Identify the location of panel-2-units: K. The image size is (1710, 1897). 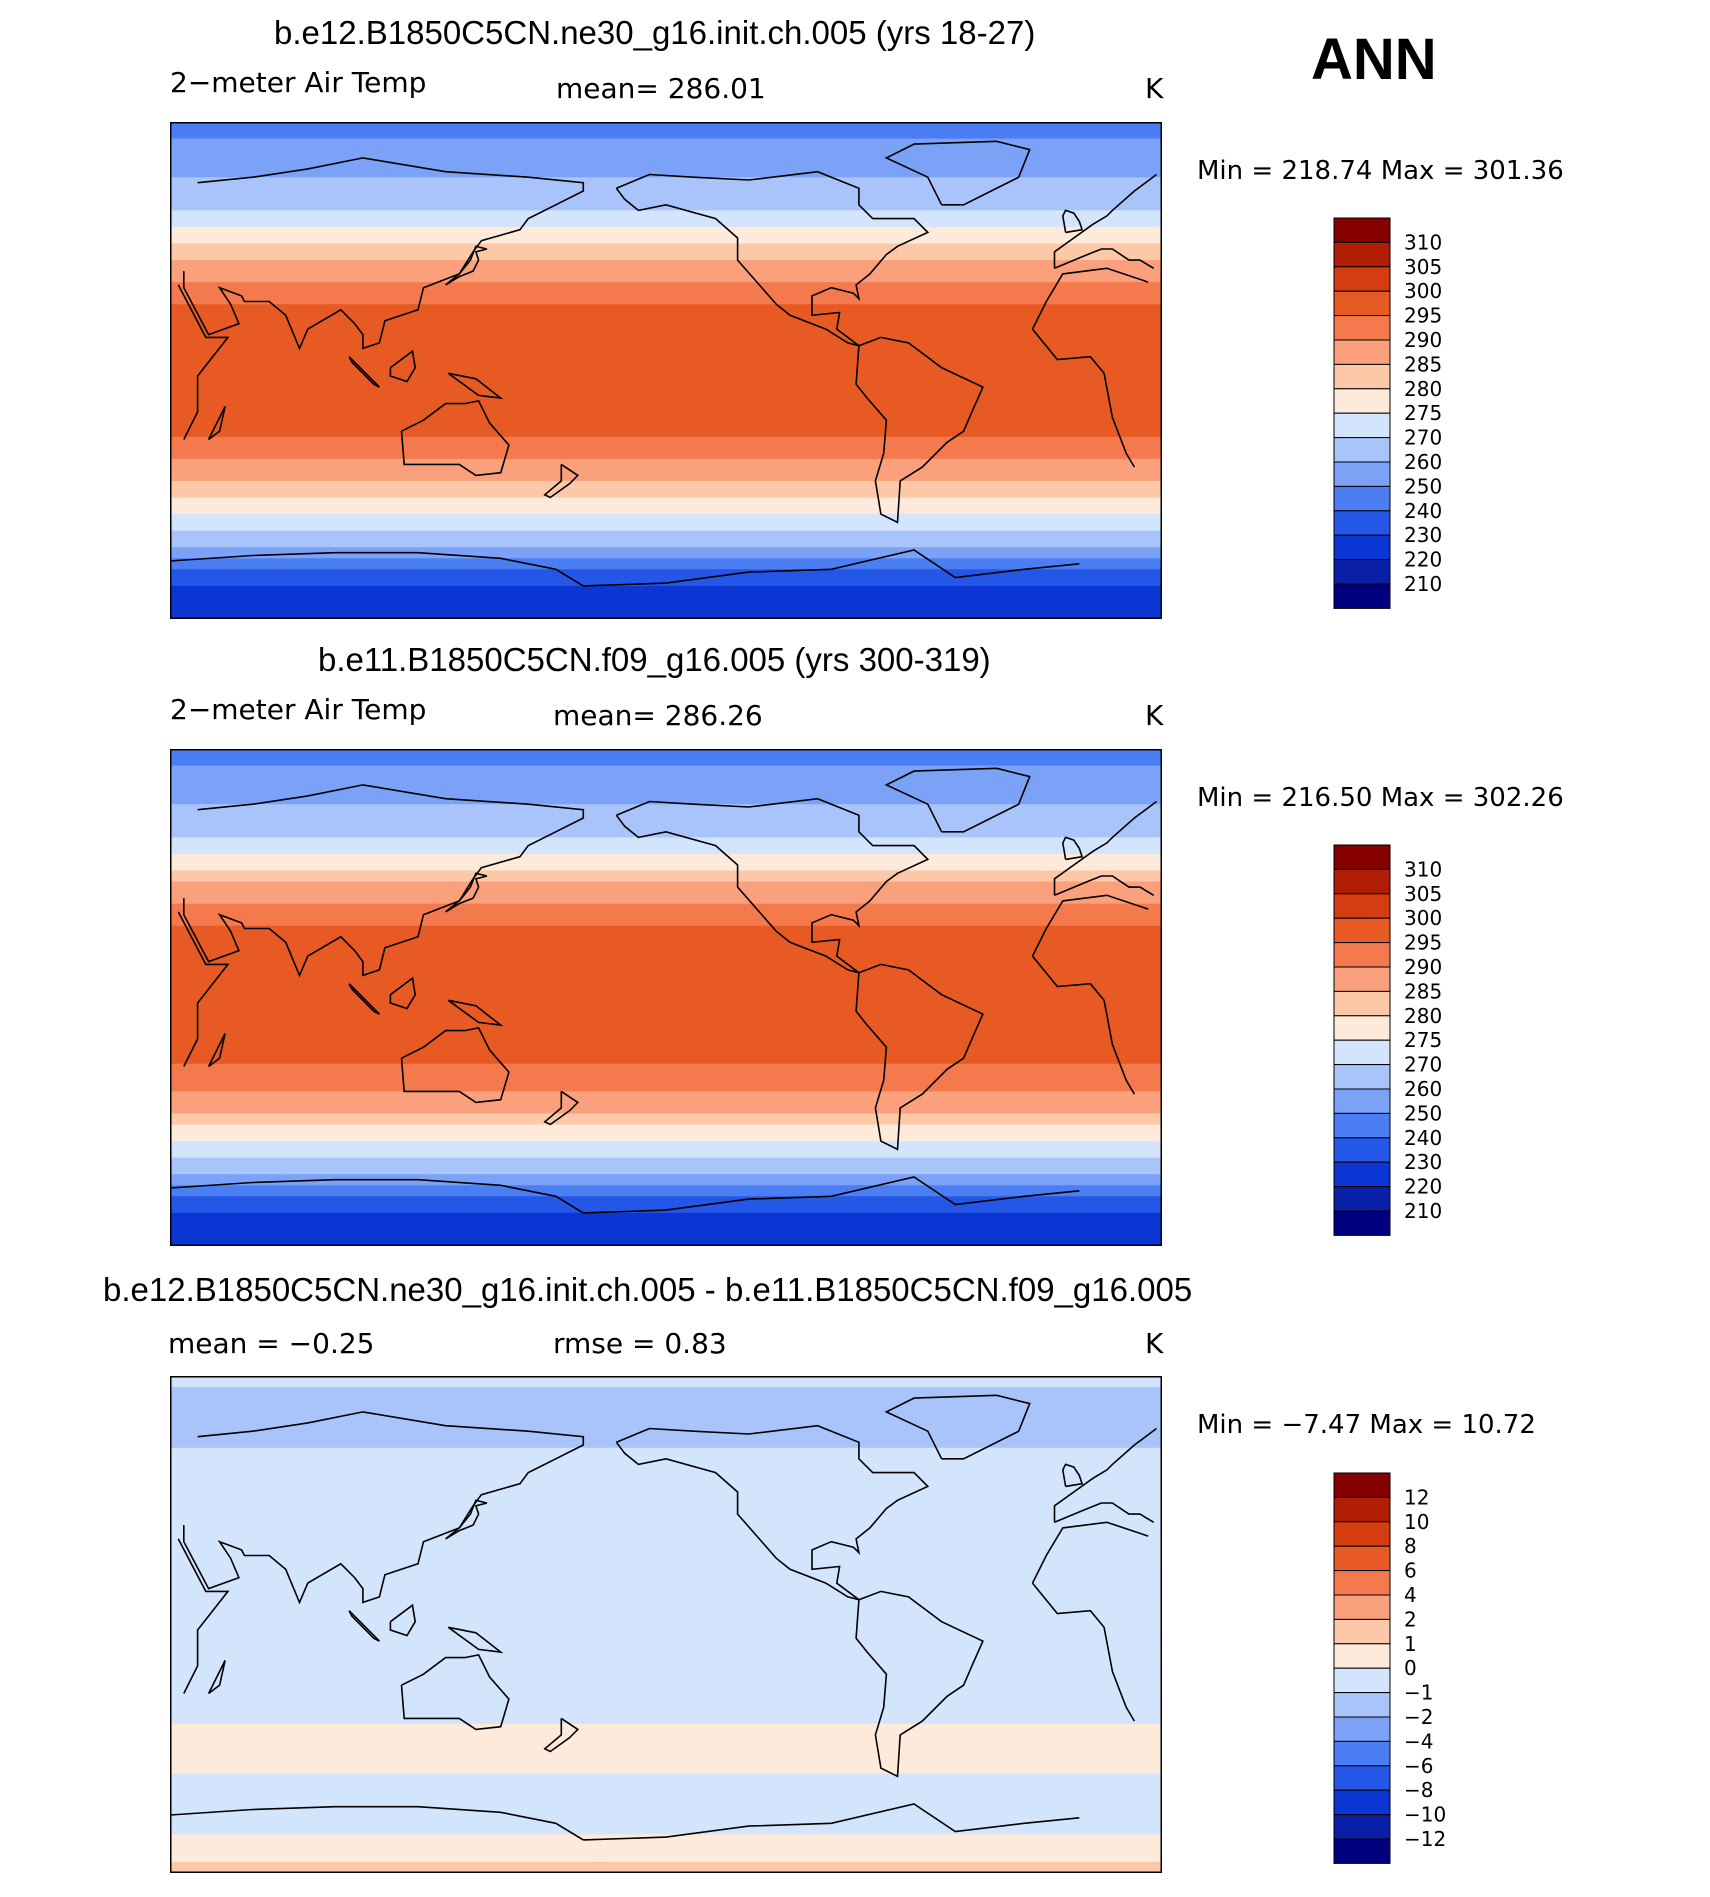
(1154, 715).